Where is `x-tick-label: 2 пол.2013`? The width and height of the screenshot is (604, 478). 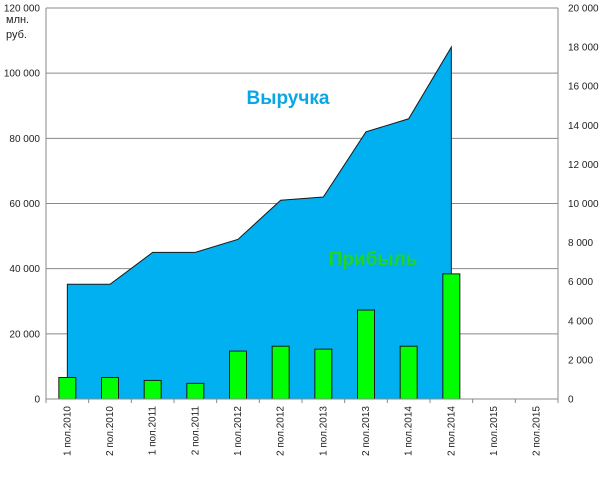 x-tick-label: 2 пол.2013 is located at coordinates (366, 431).